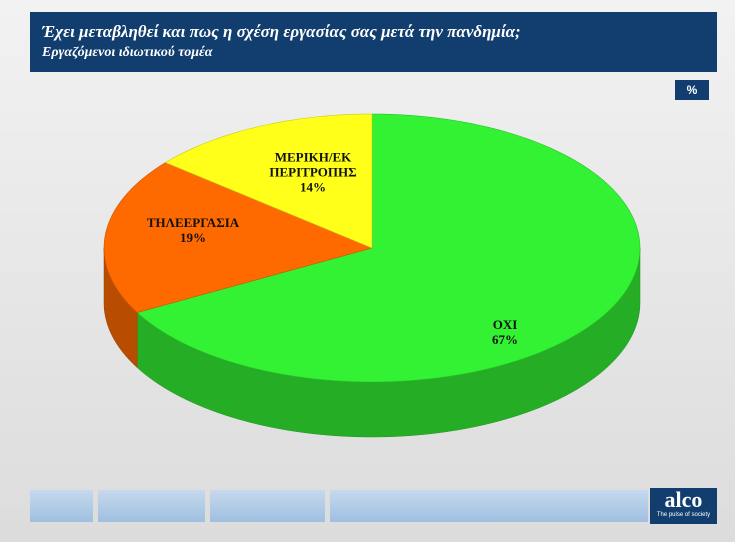 Image resolution: width=735 pixels, height=542 pixels. I want to click on slice-label: ΟΧΙ 67%, so click(505, 332).